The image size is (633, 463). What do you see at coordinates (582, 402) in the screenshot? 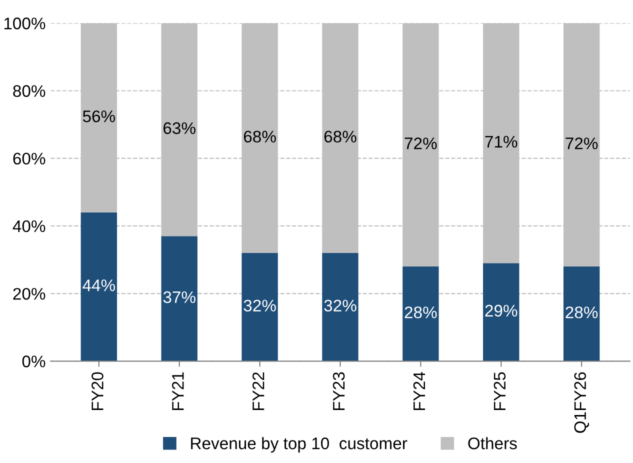
I see `x-tick-label: Q1FY26` at bounding box center [582, 402].